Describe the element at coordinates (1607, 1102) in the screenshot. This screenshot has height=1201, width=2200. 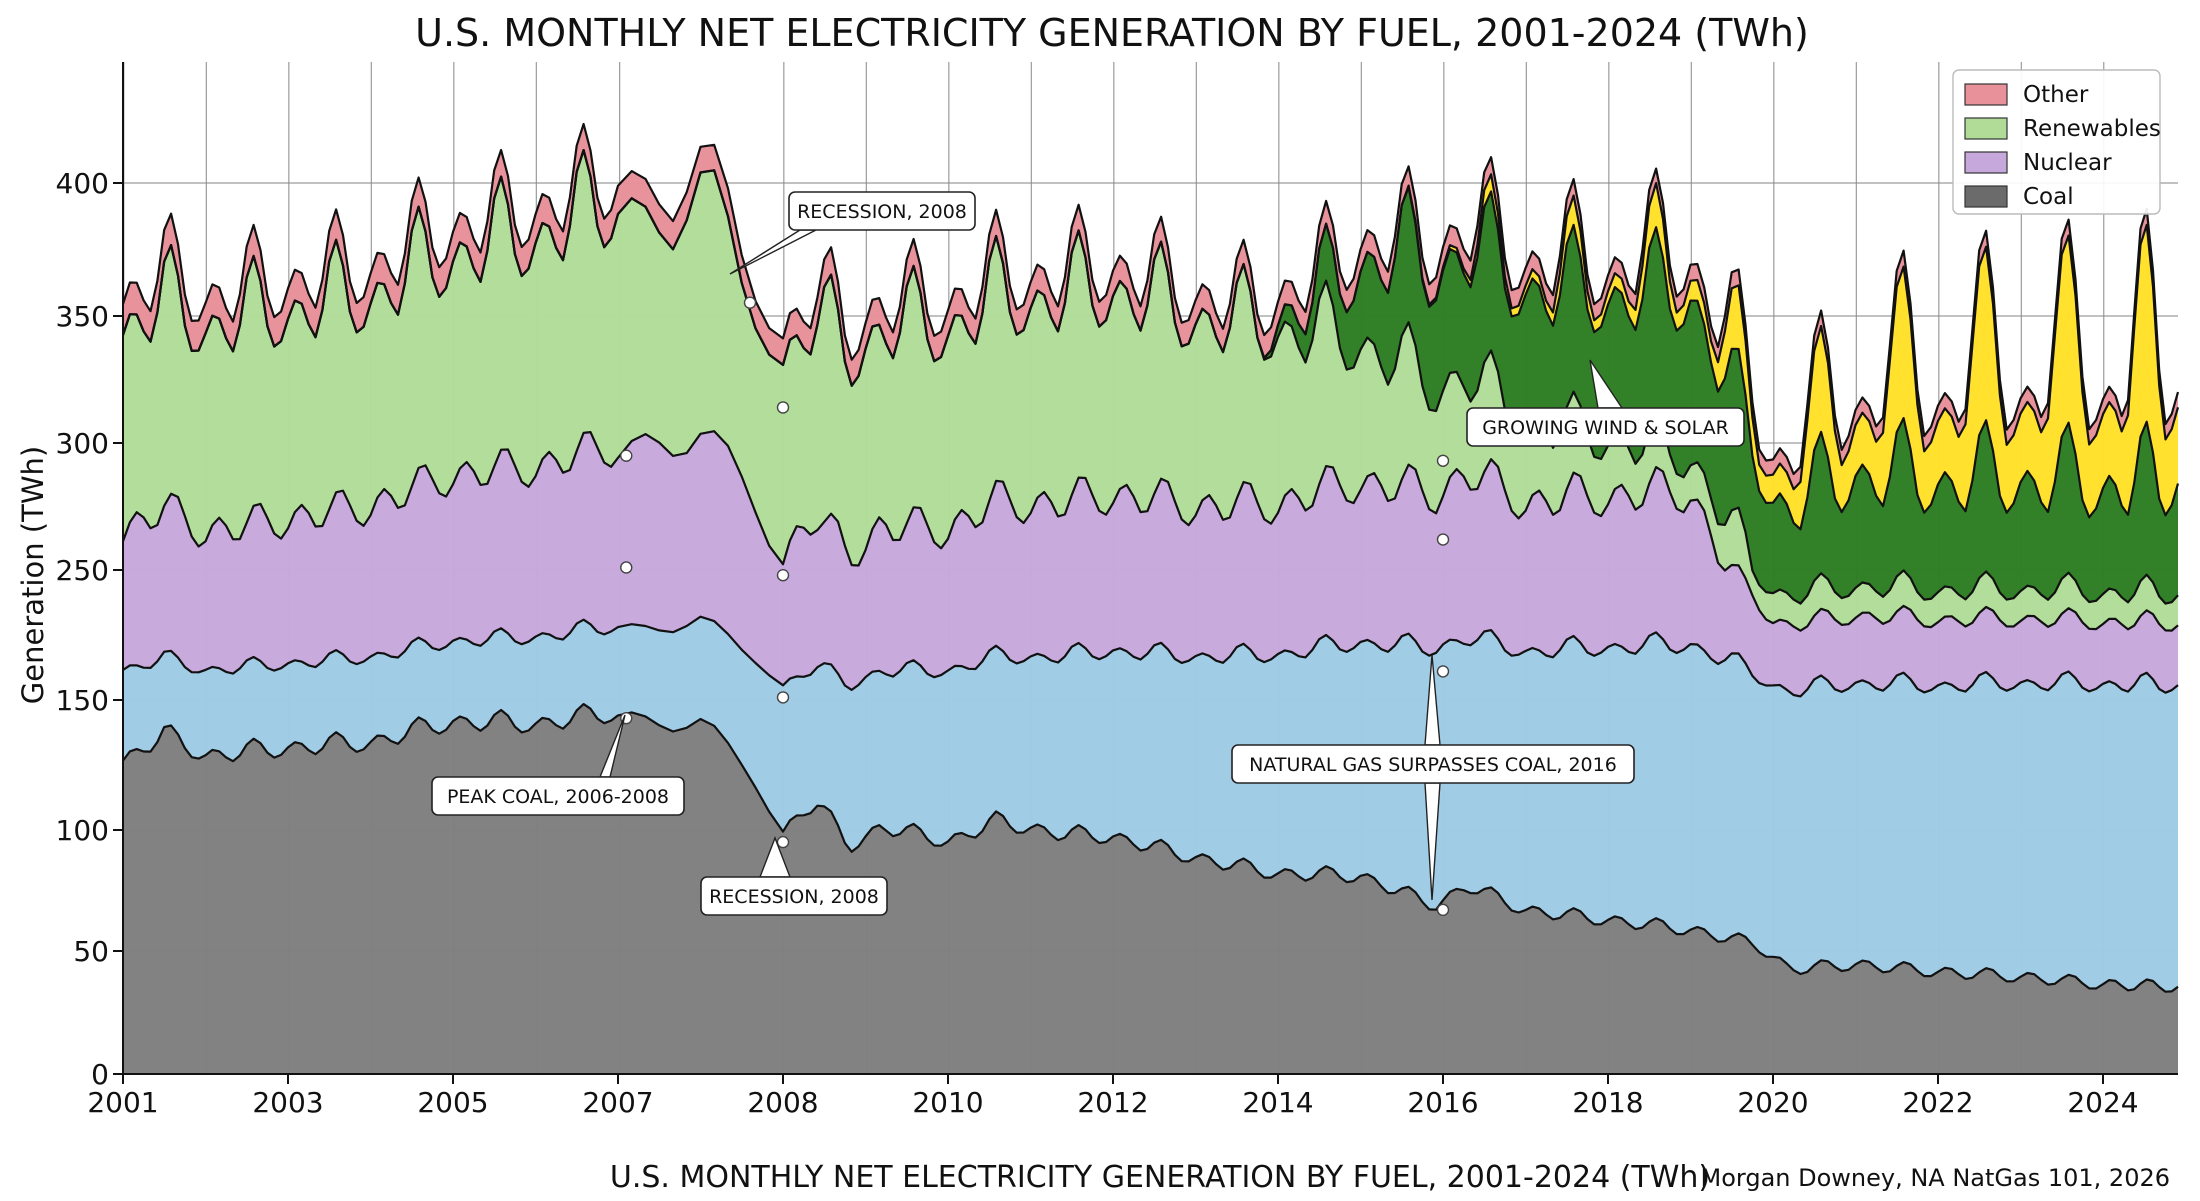
I see `x-tick-label: 2018` at that location.